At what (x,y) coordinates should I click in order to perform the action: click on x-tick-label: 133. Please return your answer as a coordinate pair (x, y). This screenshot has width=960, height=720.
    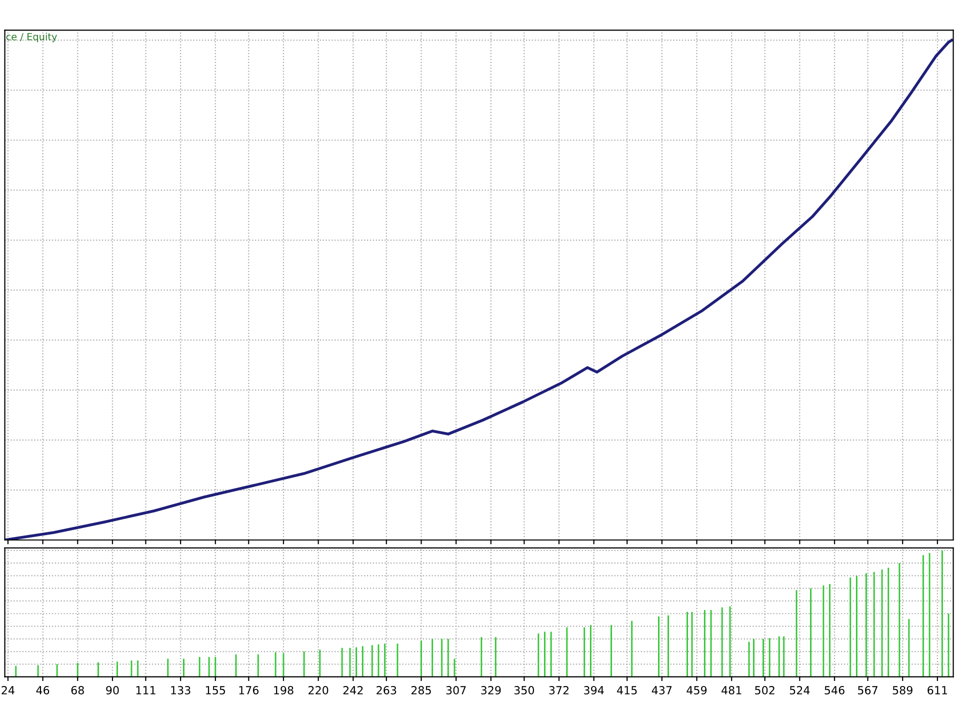
    Looking at the image, I should click on (180, 690).